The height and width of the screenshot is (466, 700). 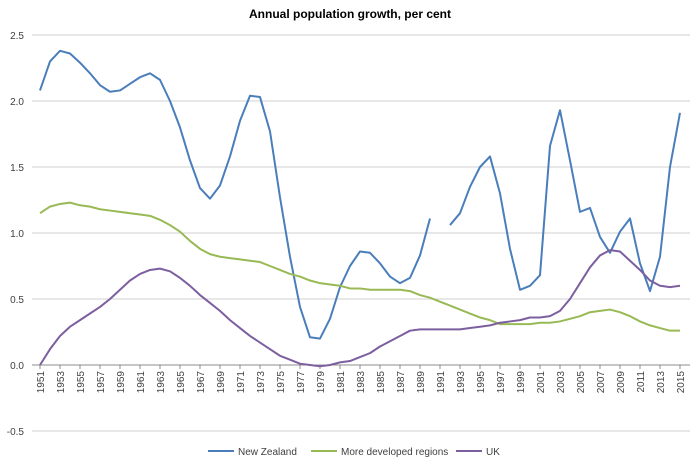 I want to click on x-tick-label: 1993, so click(x=461, y=382).